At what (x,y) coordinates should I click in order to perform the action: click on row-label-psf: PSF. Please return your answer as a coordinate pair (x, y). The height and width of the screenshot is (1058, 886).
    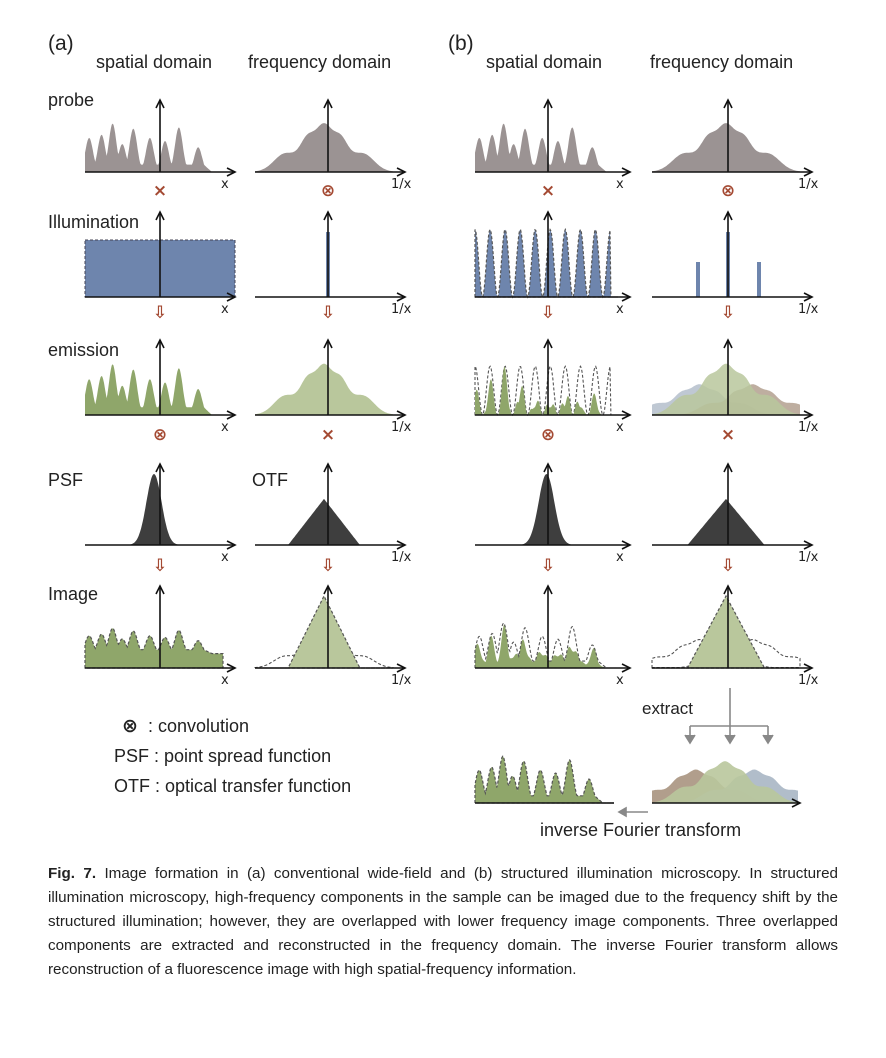
    Looking at the image, I should click on (65, 480).